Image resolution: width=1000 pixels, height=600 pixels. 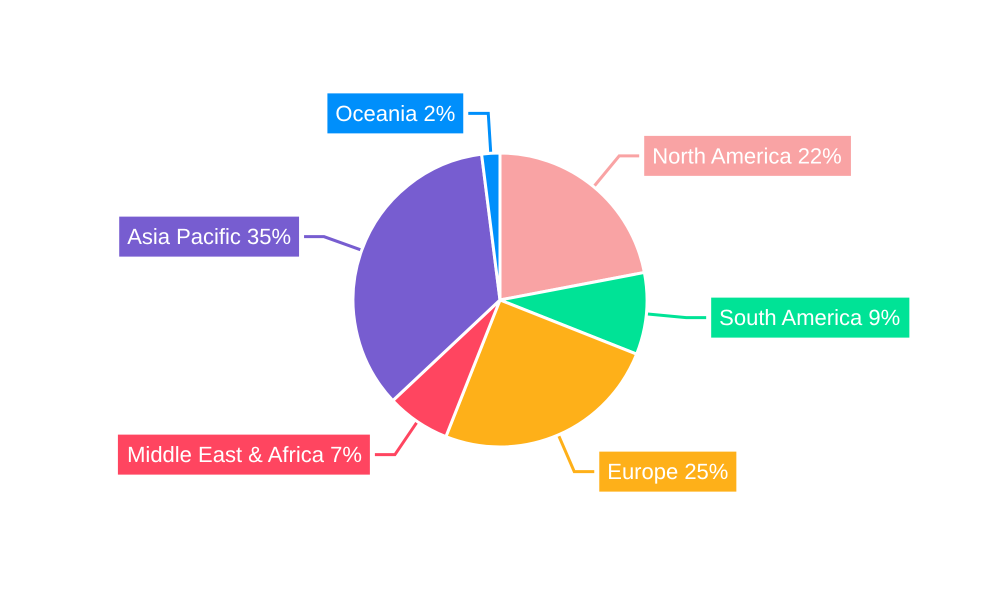 I want to click on slice-label: Oceania 2%, so click(x=395, y=113).